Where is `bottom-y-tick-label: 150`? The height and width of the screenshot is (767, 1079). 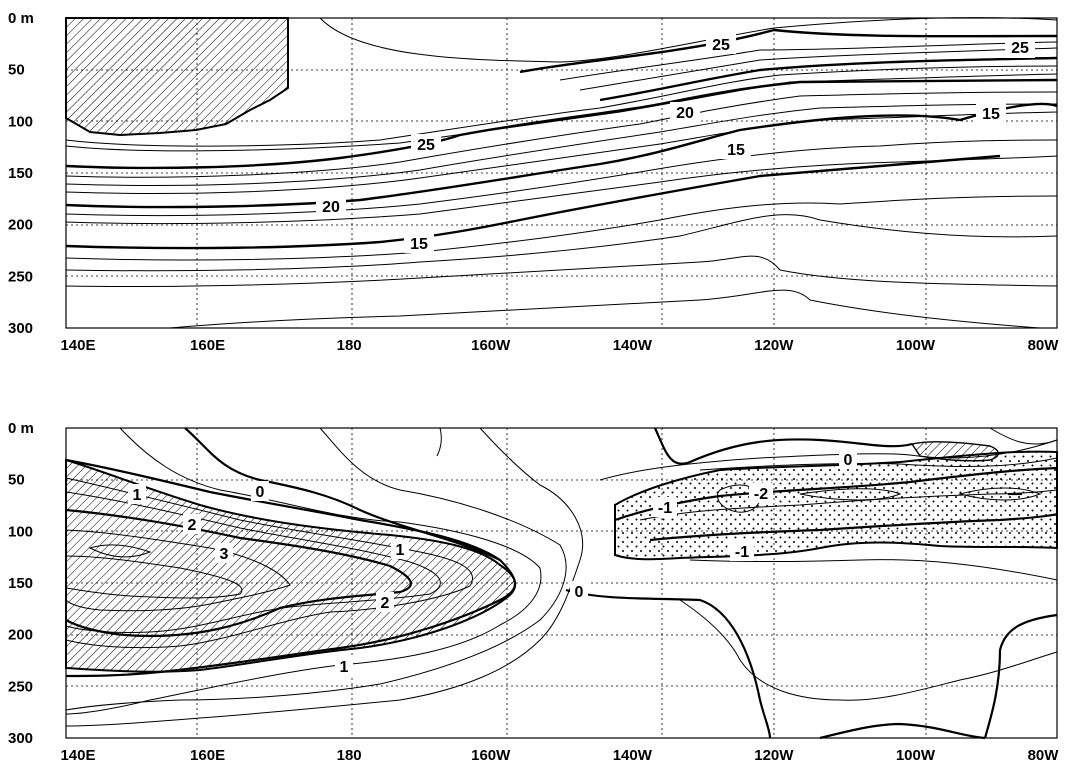
bottom-y-tick-label: 150 is located at coordinates (20, 583).